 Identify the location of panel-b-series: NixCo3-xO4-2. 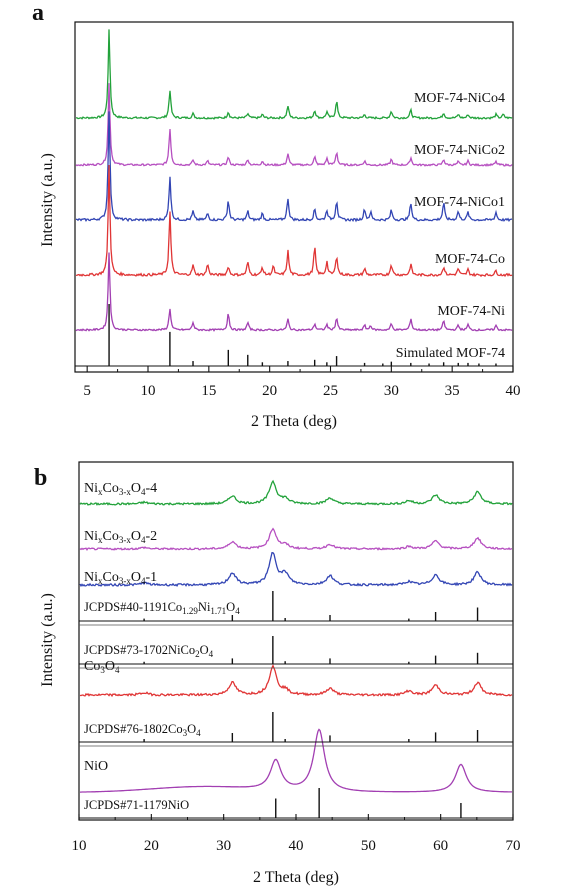
(296, 539).